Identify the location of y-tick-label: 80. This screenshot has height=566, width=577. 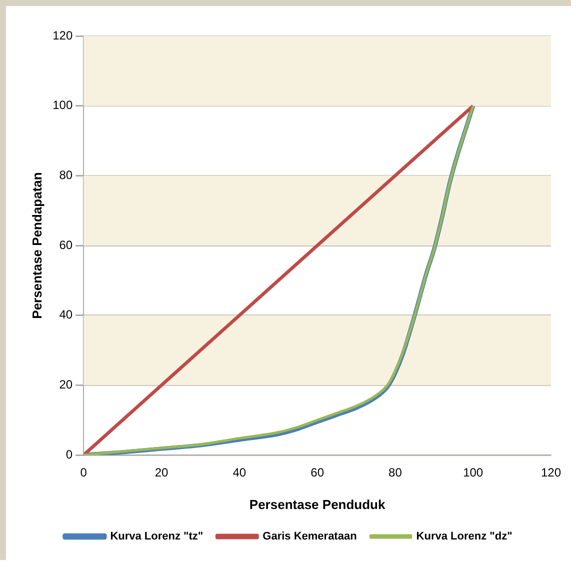
(66, 175).